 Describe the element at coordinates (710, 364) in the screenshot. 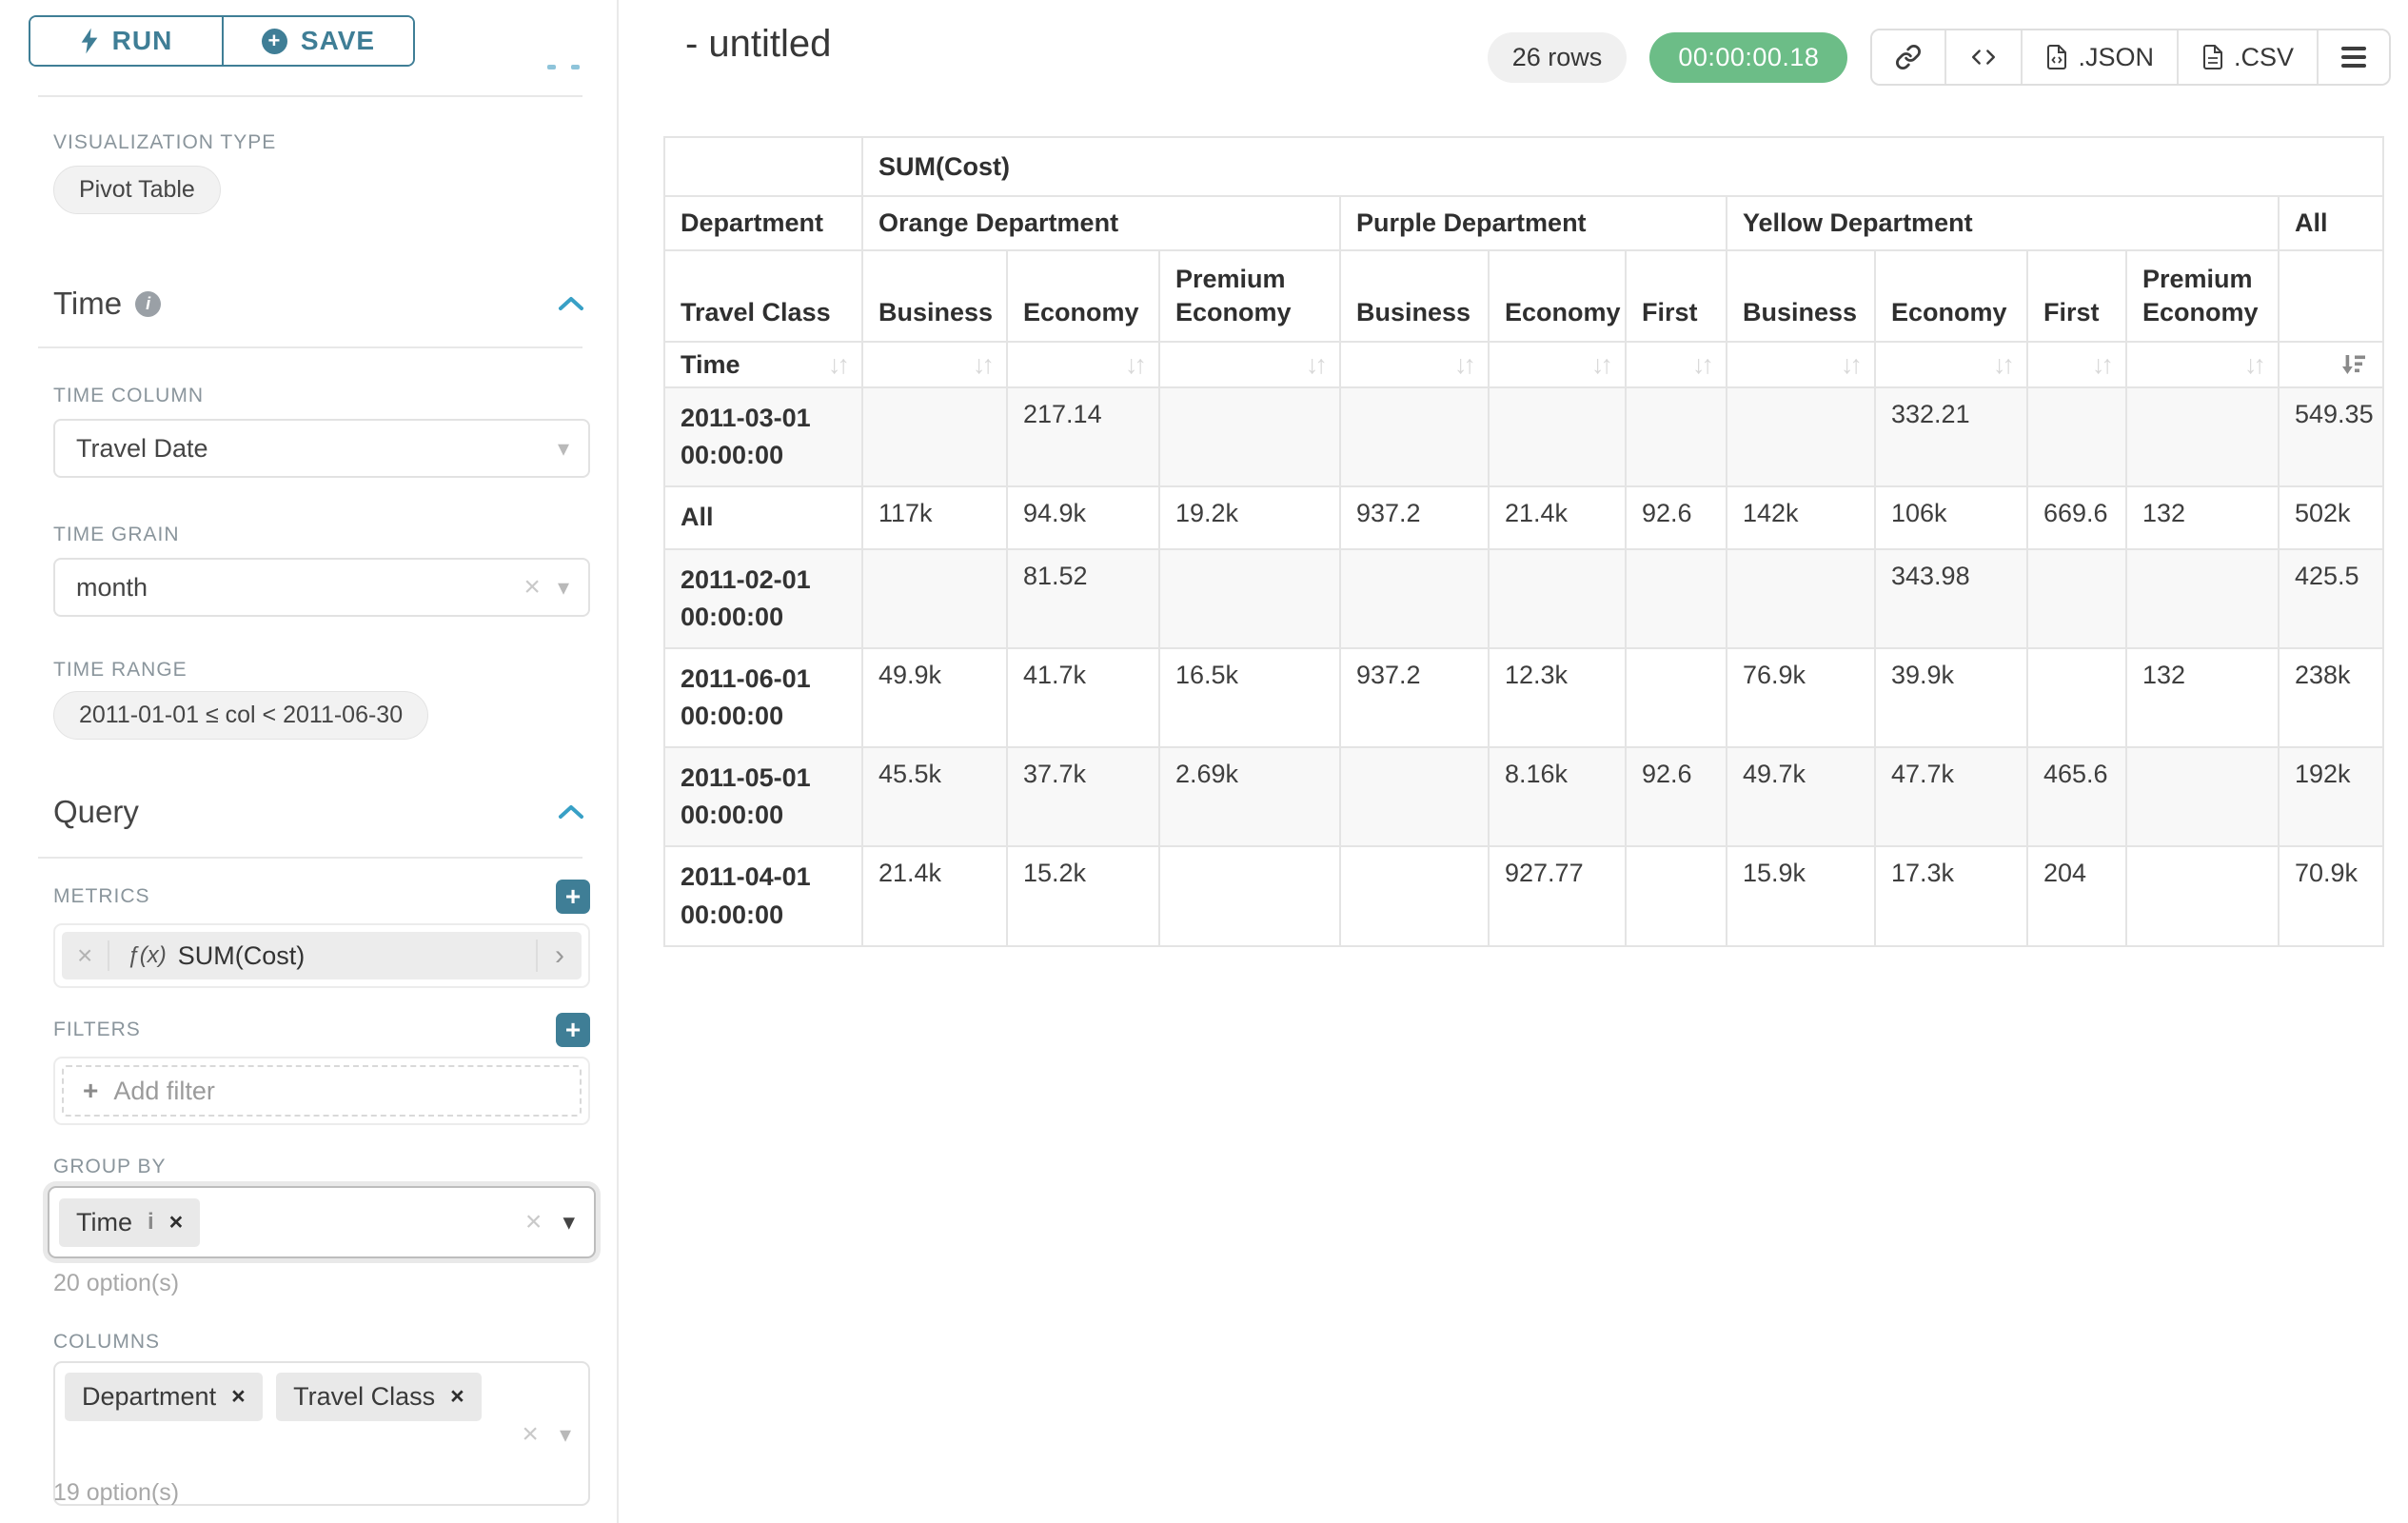

I see `time-row-dim-label: Time` at that location.